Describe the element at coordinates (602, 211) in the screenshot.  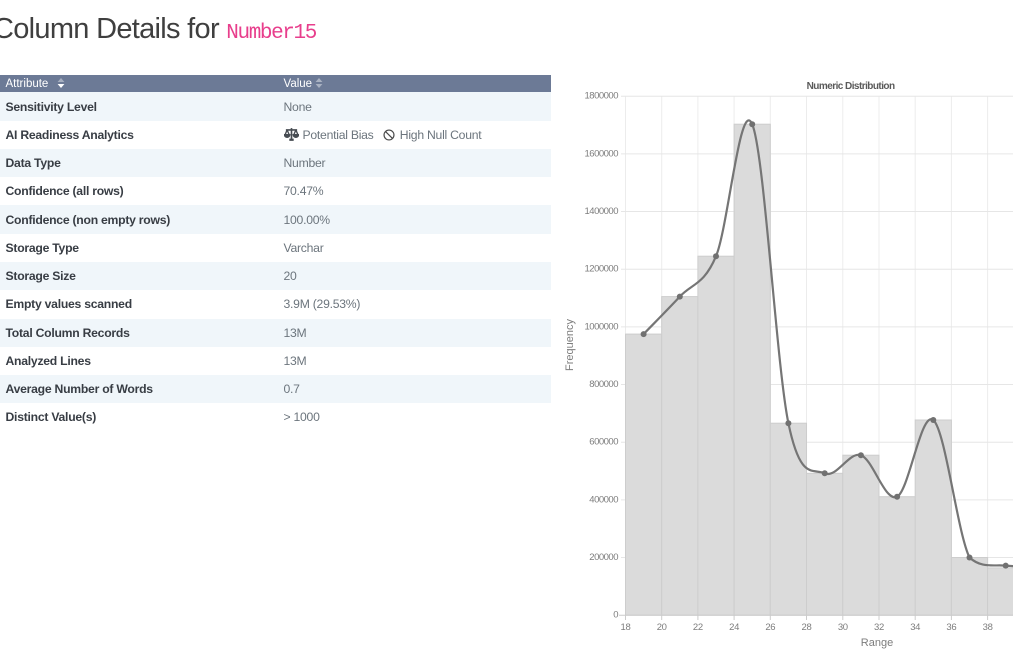
I see `svg-text: 1400000` at that location.